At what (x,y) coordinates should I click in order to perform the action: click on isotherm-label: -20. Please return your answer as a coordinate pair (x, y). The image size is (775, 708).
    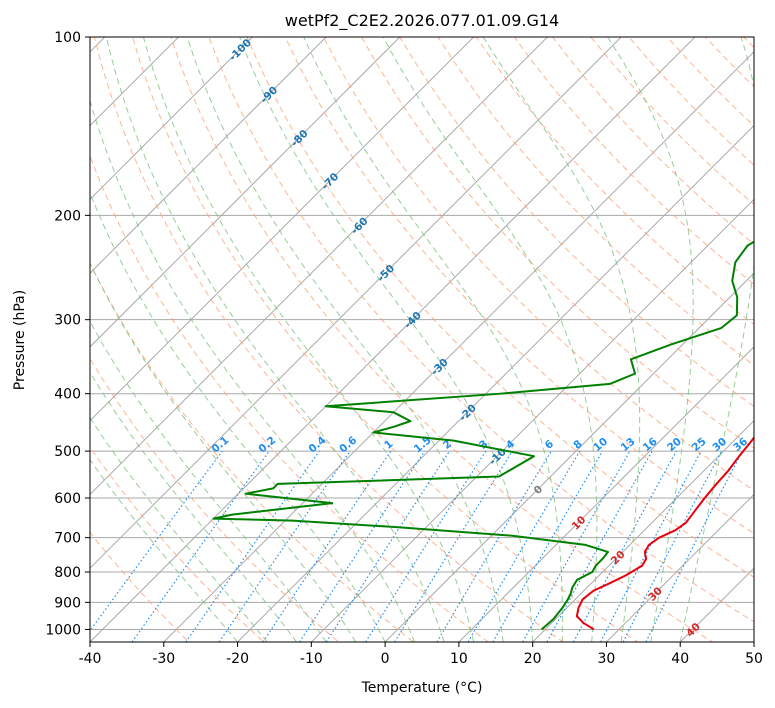
    Looking at the image, I should click on (468, 413).